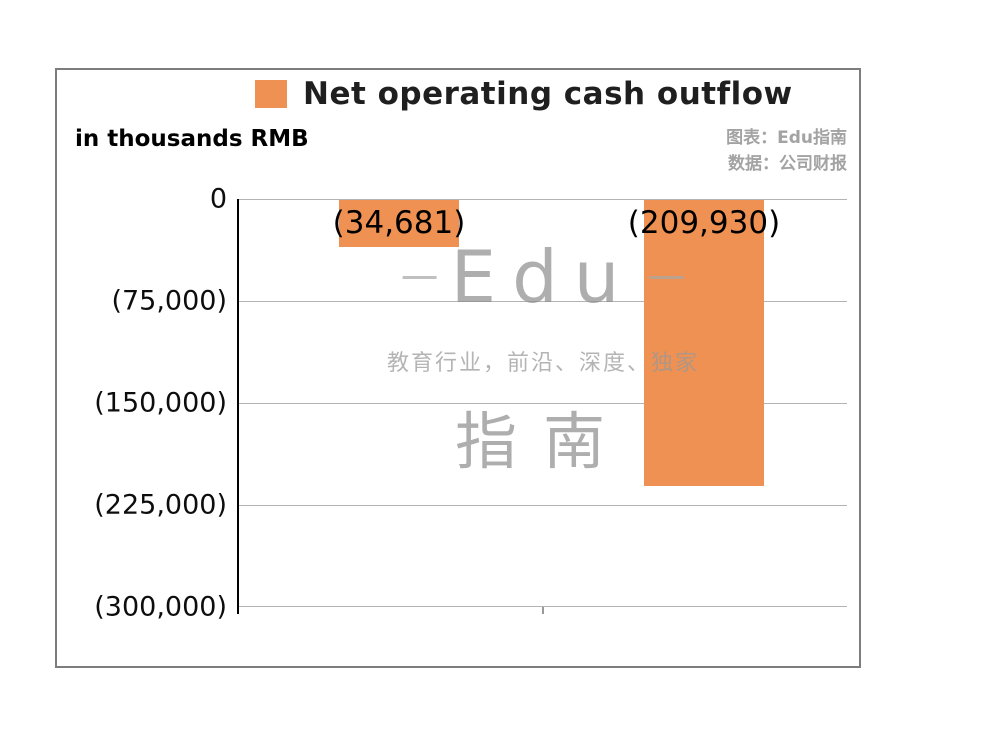 Image resolution: width=996 pixels, height=746 pixels. I want to click on y-tick-label: (225,000), so click(160, 505).